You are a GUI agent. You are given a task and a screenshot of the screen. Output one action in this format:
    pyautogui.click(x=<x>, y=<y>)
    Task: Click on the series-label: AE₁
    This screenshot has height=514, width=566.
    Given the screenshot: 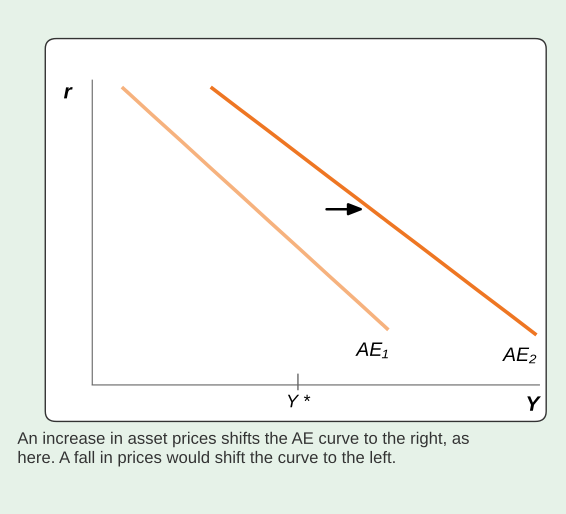 What is the action you would take?
    pyautogui.click(x=371, y=350)
    